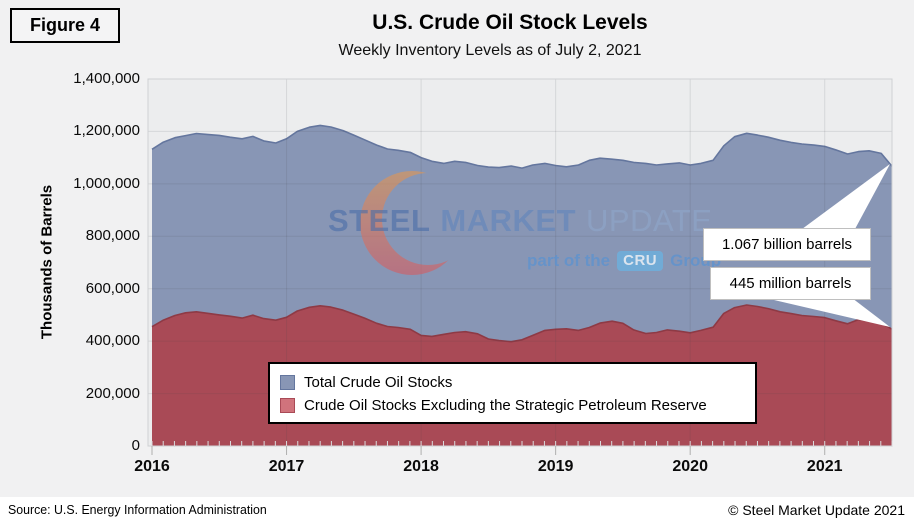 The width and height of the screenshot is (914, 524). I want to click on y-tick-label: 800,000, so click(112, 236).